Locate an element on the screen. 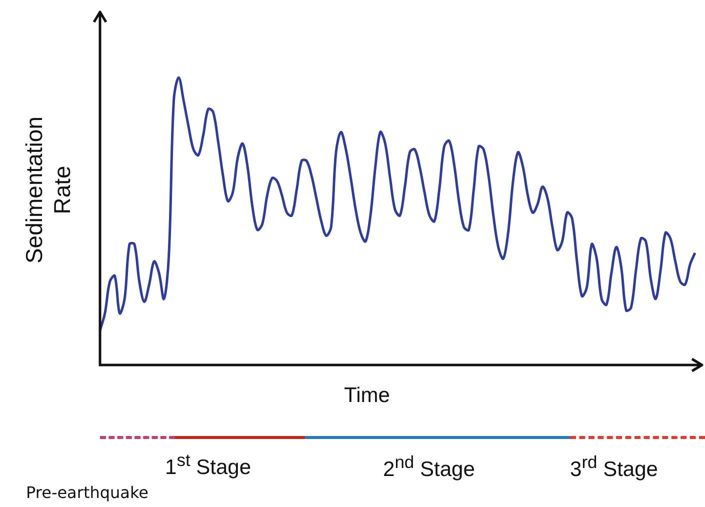 The width and height of the screenshot is (705, 507). y-axis-title: Sedimentation Rate is located at coordinates (48, 190).